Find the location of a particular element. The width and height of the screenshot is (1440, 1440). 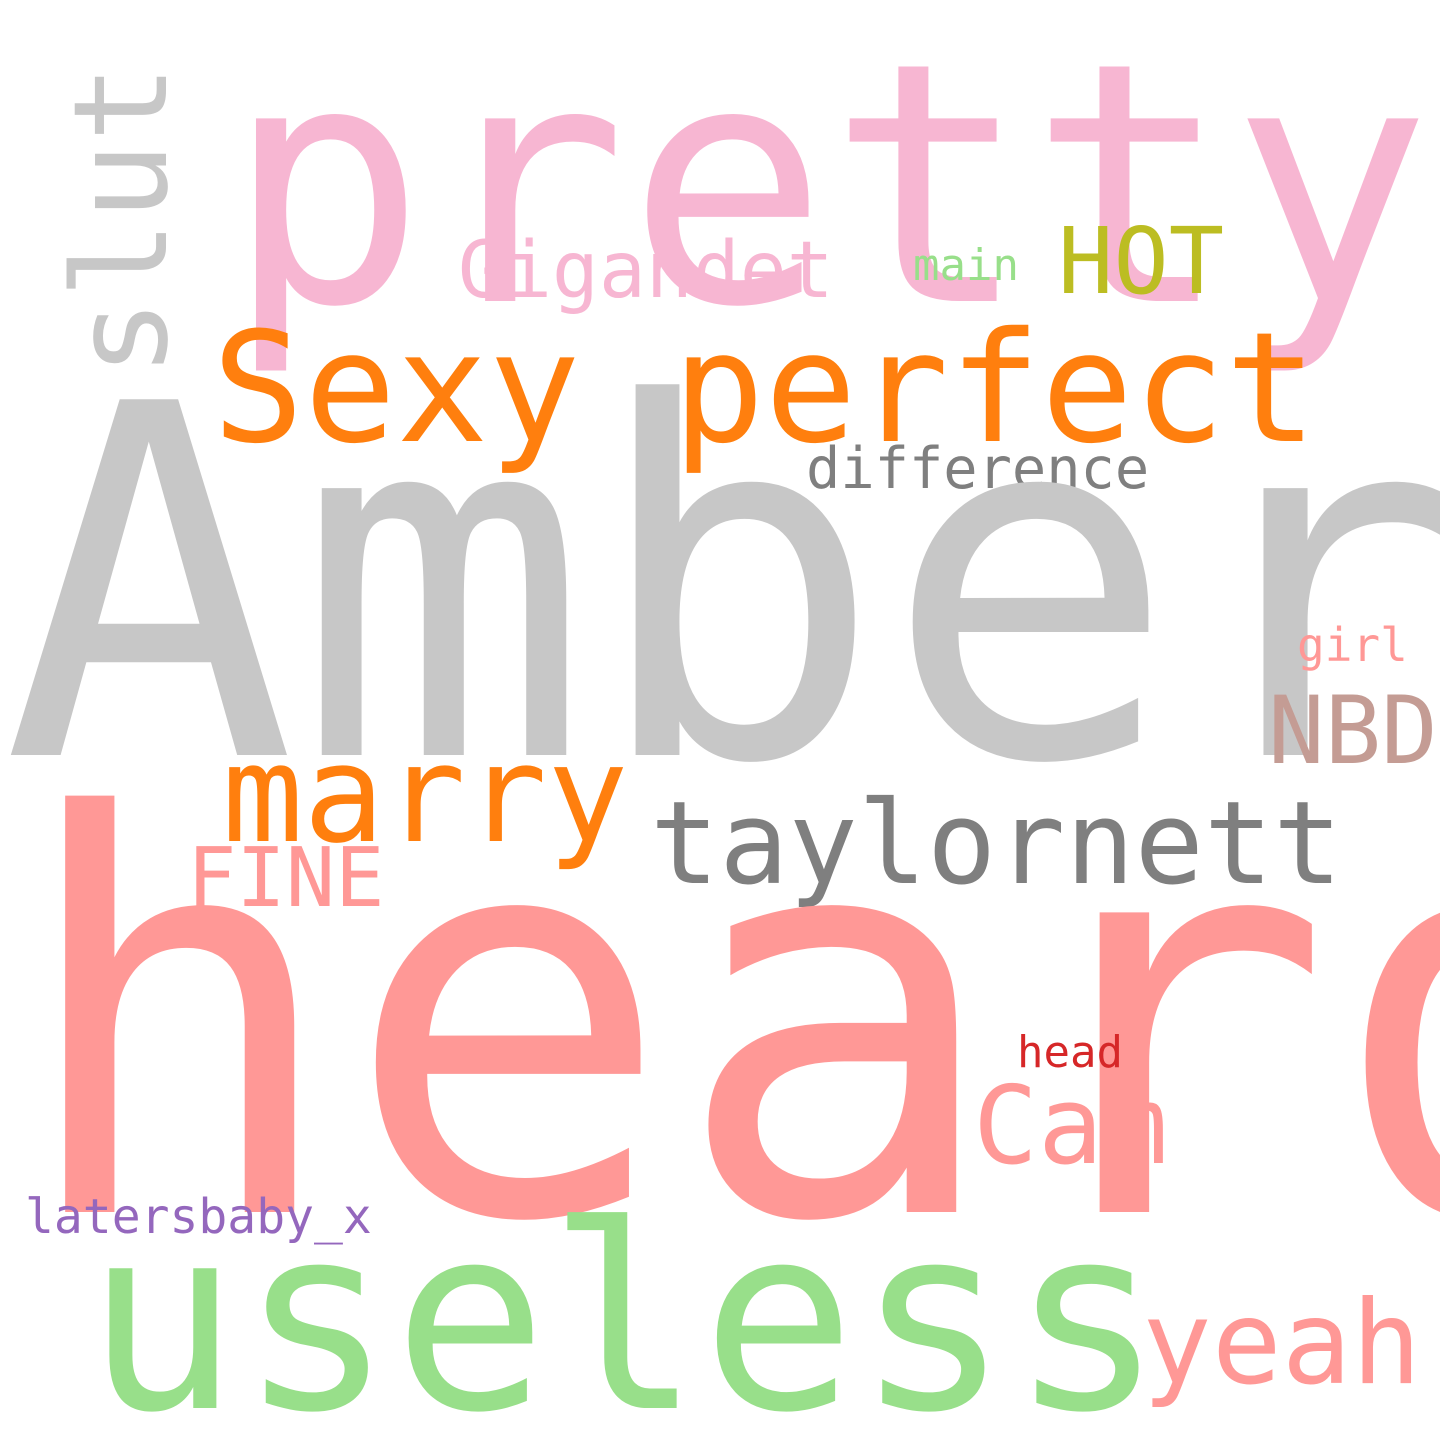

word-hot: HOT is located at coordinates (1141, 261).